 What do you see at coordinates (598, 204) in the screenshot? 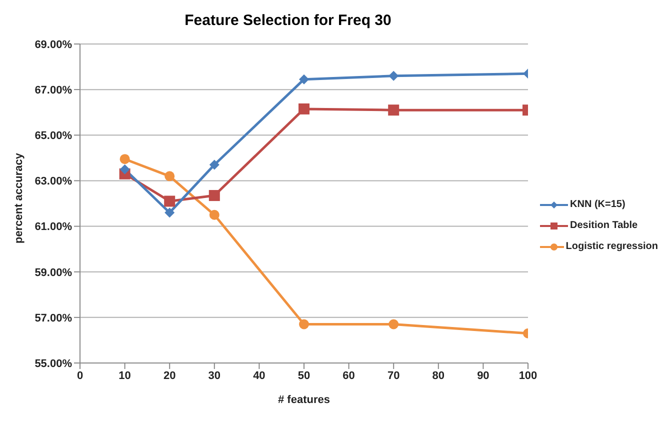
I see `legend-label: KNN (K=15)` at bounding box center [598, 204].